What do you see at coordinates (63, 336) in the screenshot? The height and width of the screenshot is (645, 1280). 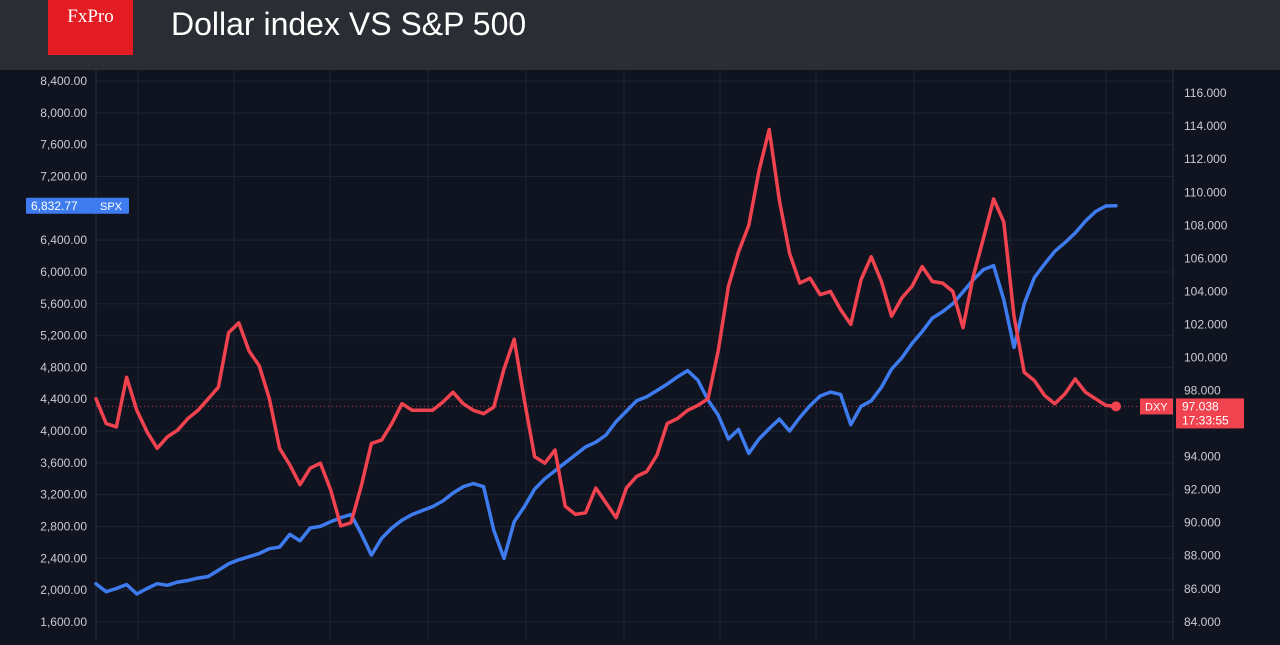 I see `left-tick-label: 5,200.00` at bounding box center [63, 336].